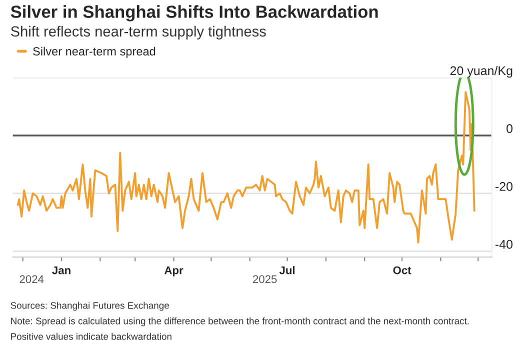  Describe the element at coordinates (402, 270) in the screenshot. I see `x-tick-label: Oct` at that location.